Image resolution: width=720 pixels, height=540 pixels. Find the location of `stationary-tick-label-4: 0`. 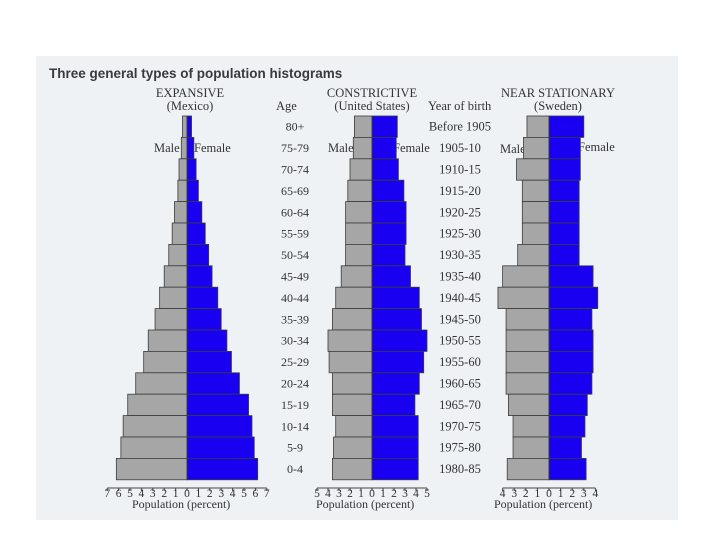

stationary-tick-label-4: 0 is located at coordinates (549, 494).